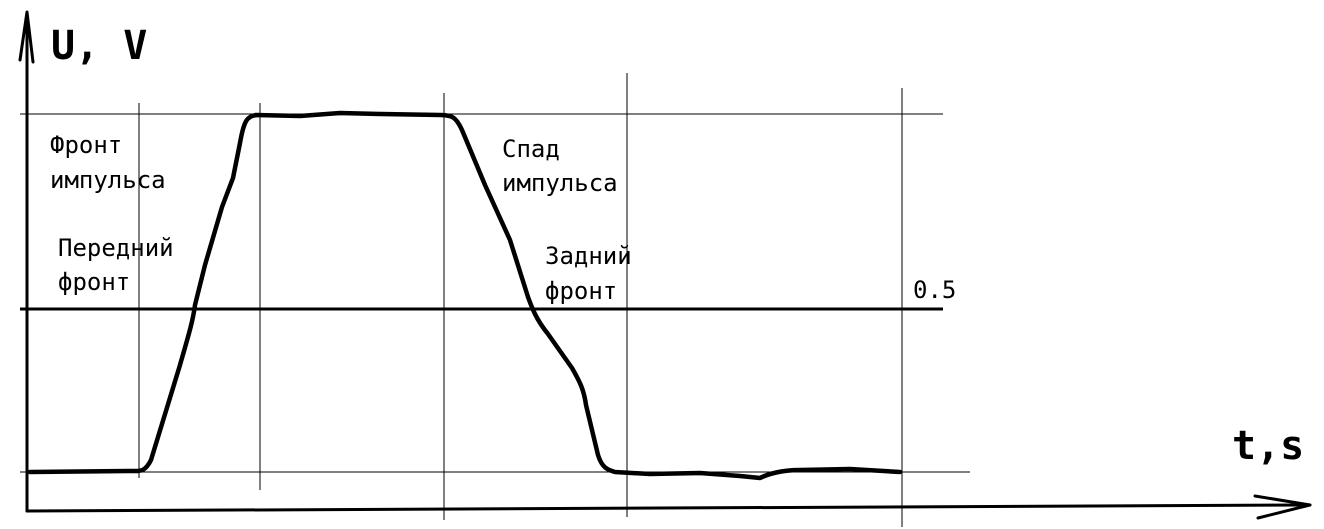  What do you see at coordinates (99, 46) in the screenshot?
I see `y-axis-label: U, V` at bounding box center [99, 46].